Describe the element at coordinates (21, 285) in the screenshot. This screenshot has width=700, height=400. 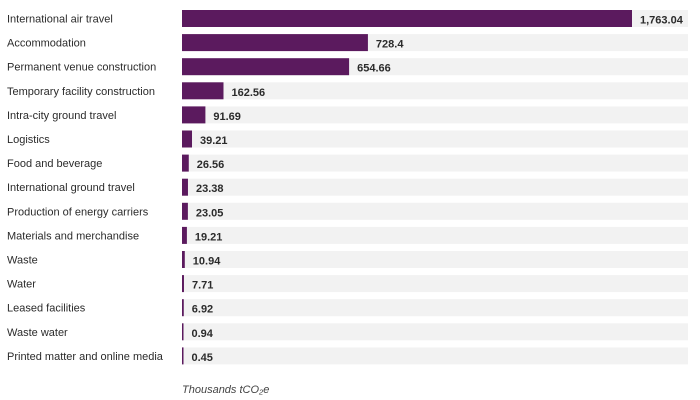
I see `category-label: Water` at that location.